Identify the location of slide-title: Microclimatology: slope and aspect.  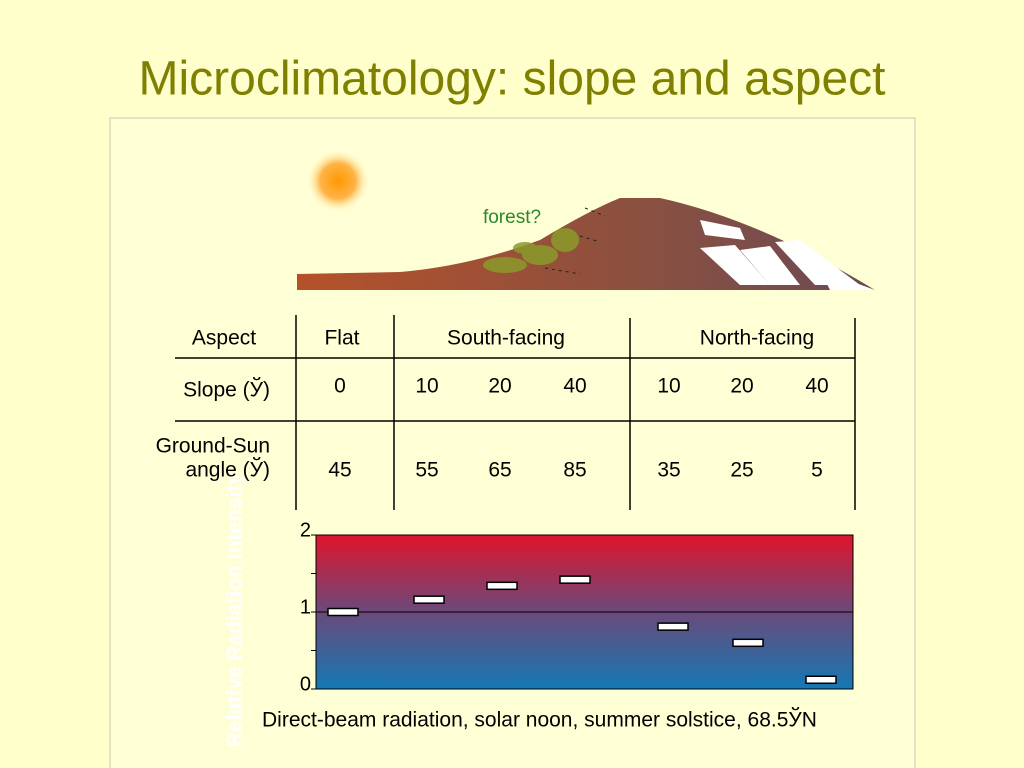
(511, 79).